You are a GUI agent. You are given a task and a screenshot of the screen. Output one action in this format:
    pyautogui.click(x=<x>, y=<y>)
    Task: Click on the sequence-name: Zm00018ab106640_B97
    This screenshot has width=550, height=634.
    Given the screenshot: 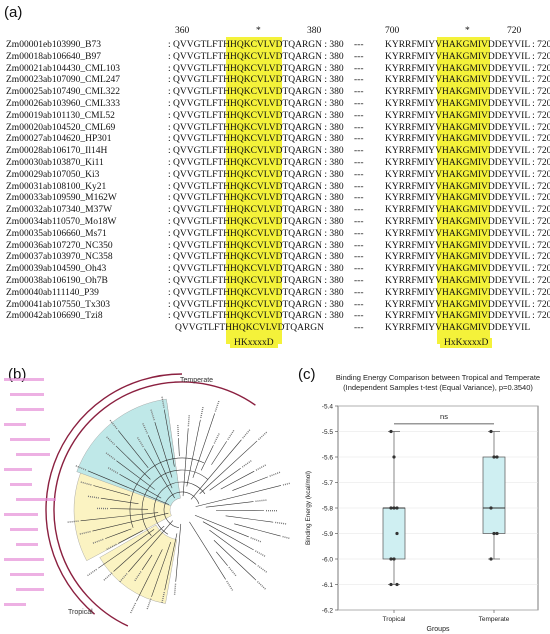 What is the action you would take?
    pyautogui.click(x=53, y=56)
    